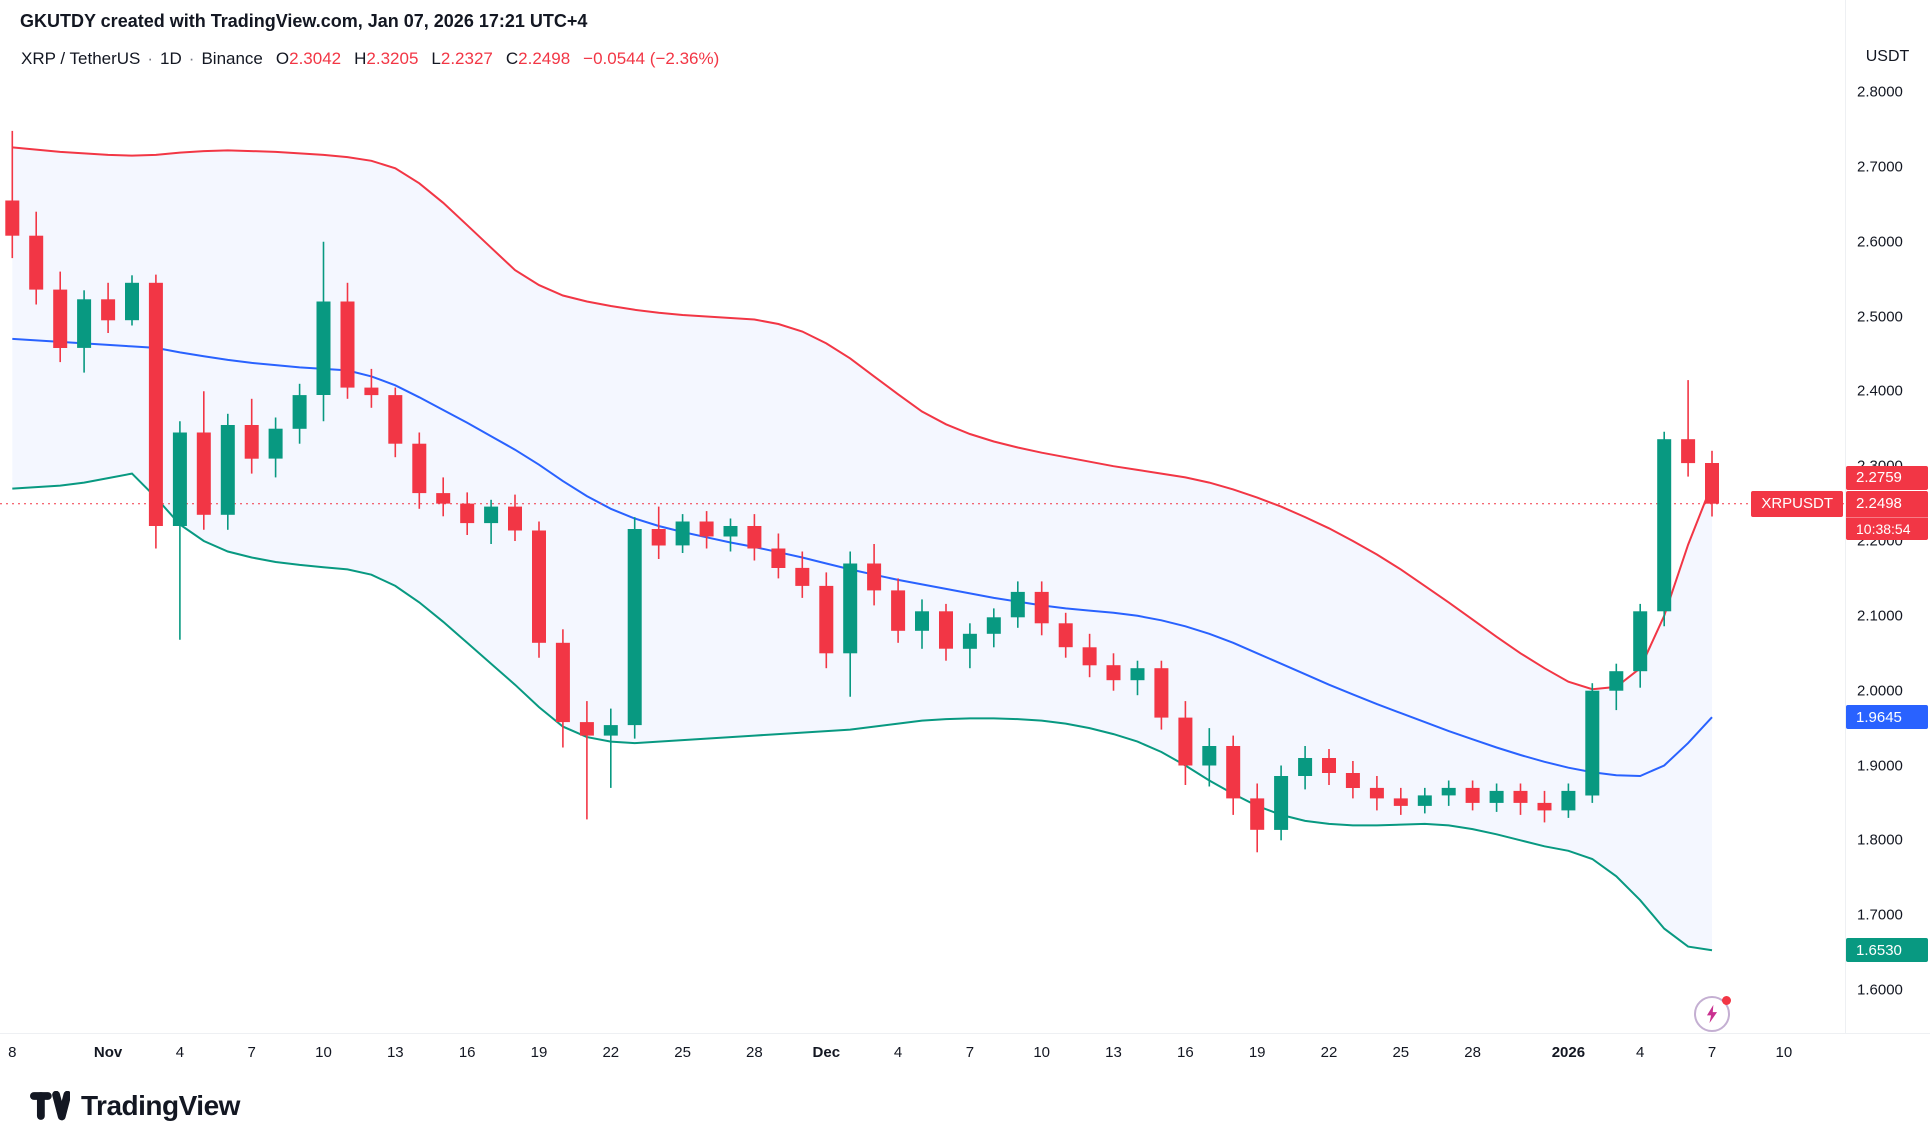 The height and width of the screenshot is (1139, 1930). I want to click on tradingview-brand: TradingView, so click(135, 1106).